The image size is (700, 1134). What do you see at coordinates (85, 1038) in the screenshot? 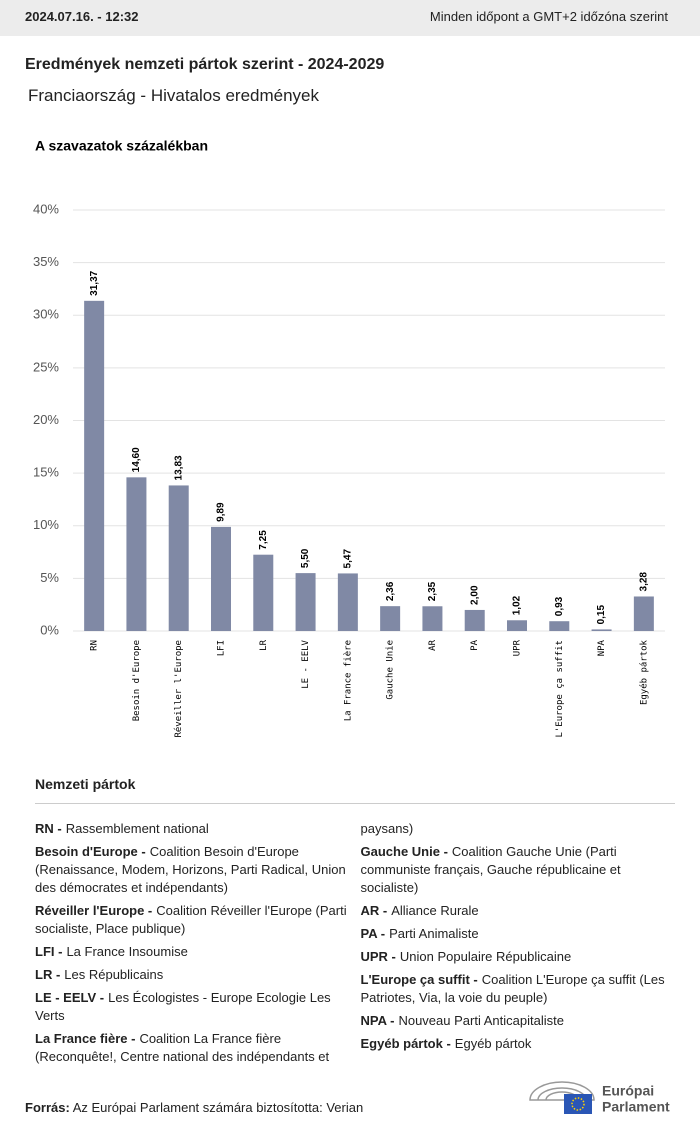
I see `party-abbr: La France fière -` at bounding box center [85, 1038].